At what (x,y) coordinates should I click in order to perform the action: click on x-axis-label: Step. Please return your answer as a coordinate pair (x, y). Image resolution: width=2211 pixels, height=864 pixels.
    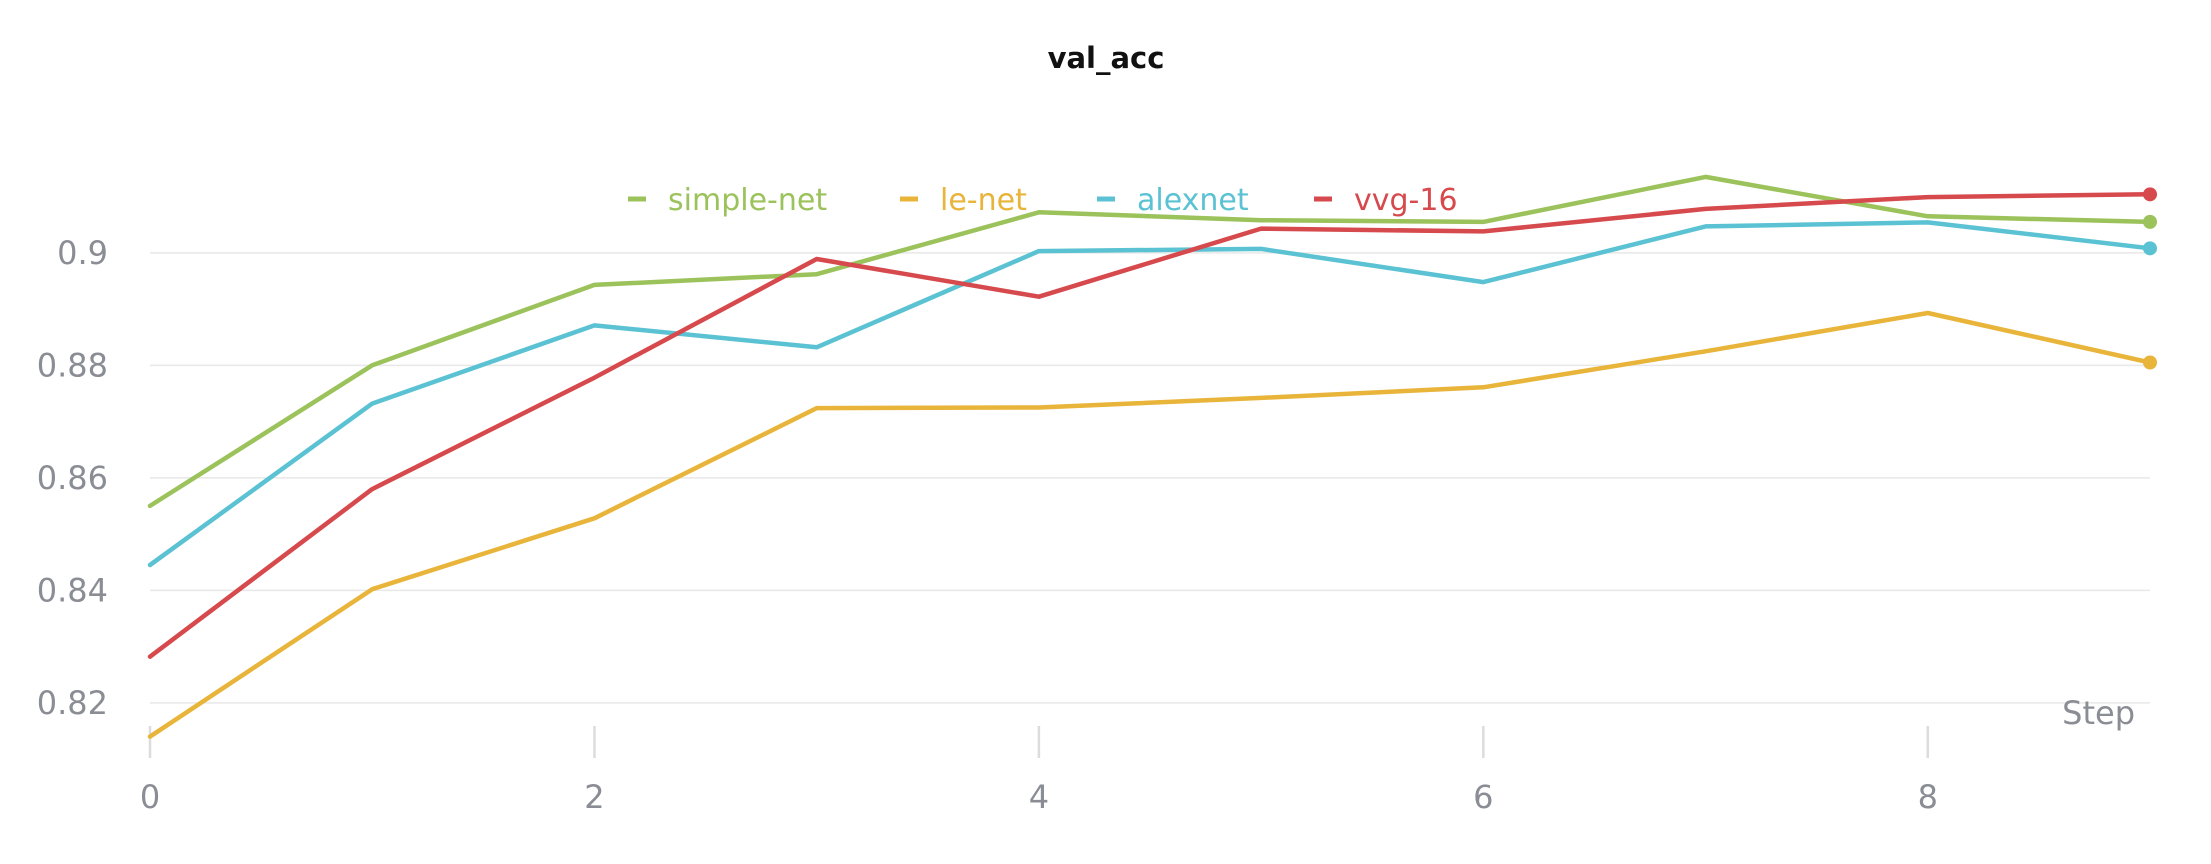
    Looking at the image, I should click on (2098, 713).